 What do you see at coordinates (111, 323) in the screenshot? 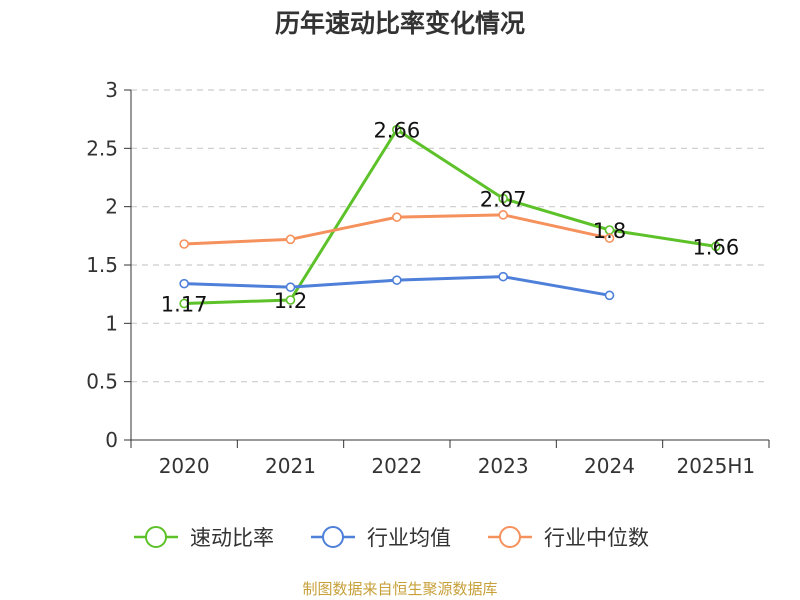
I see `y-tick-label: 1` at bounding box center [111, 323].